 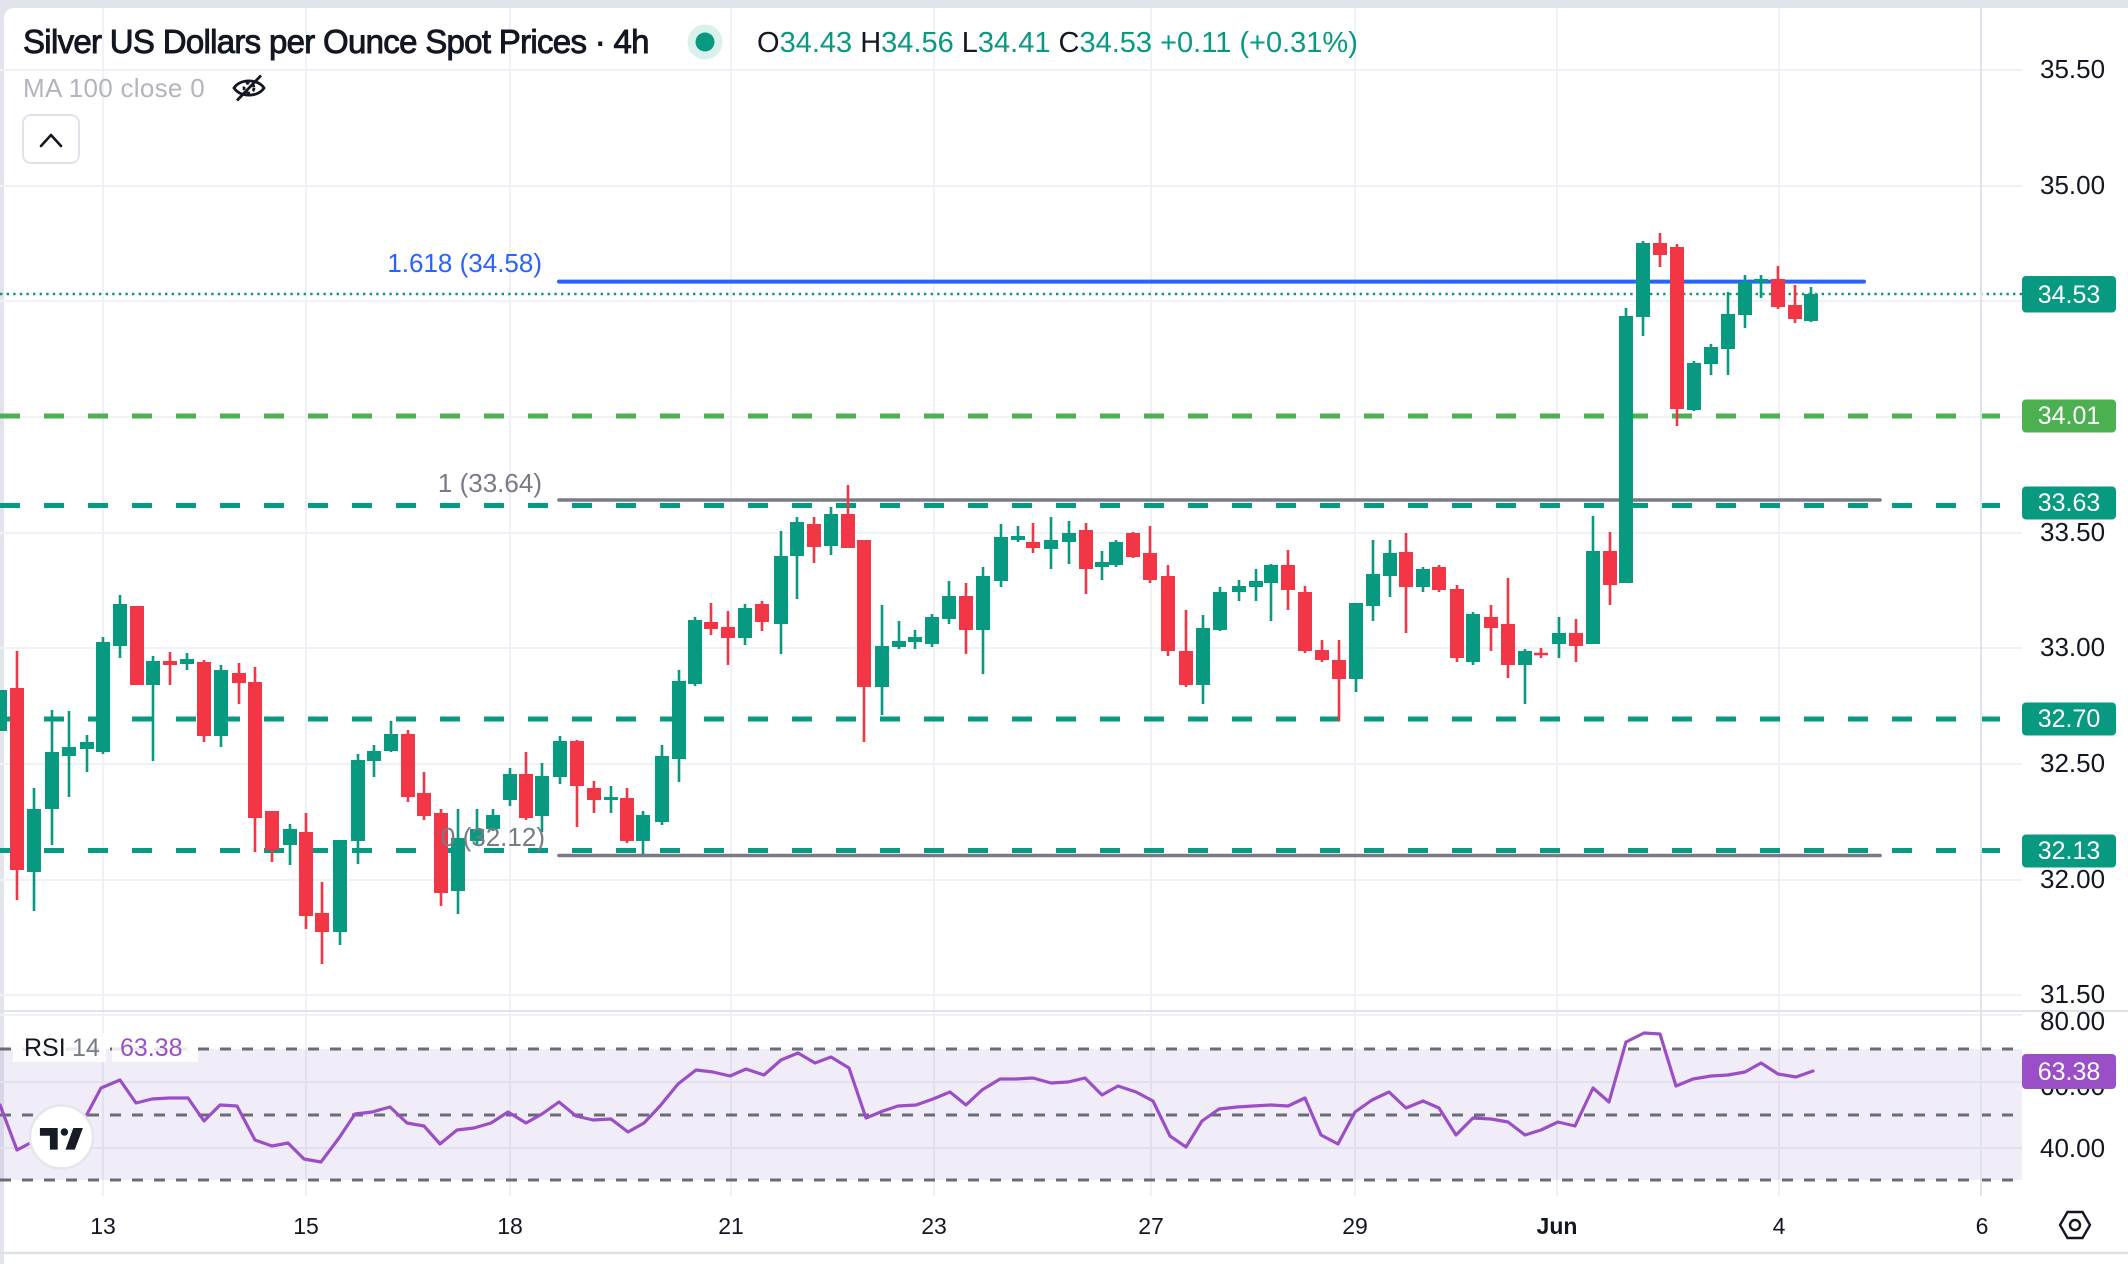 What do you see at coordinates (306, 1226) in the screenshot?
I see `svg-text: 15` at bounding box center [306, 1226].